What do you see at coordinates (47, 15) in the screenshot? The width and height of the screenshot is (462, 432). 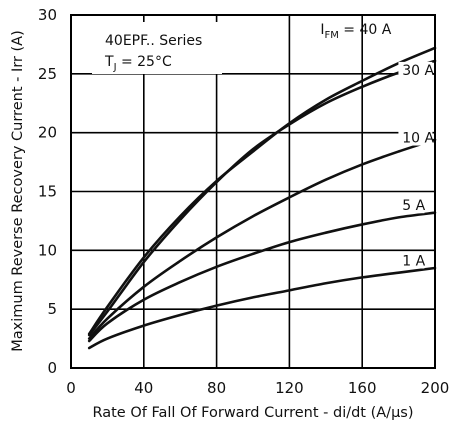 I see `y-tick-label: 30` at bounding box center [47, 15].